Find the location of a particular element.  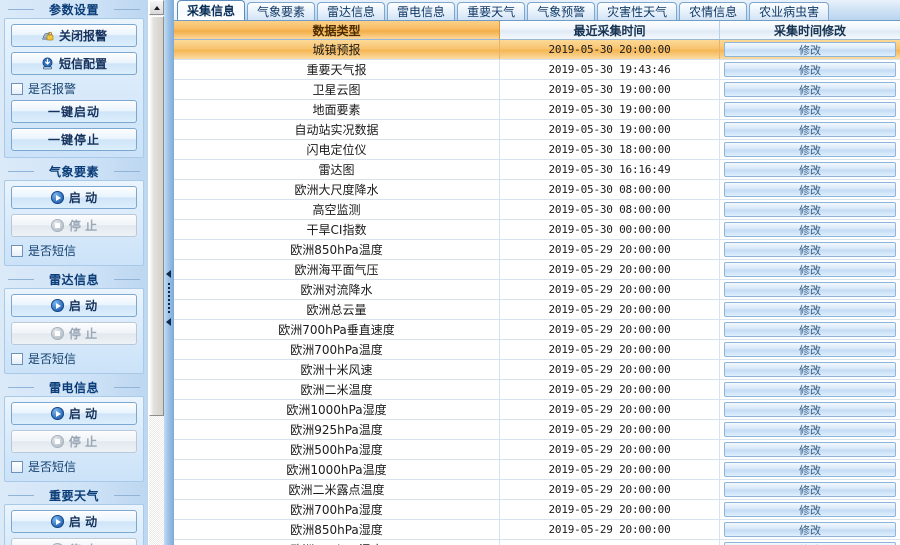

action-button: 一键启动 is located at coordinates (74, 111).